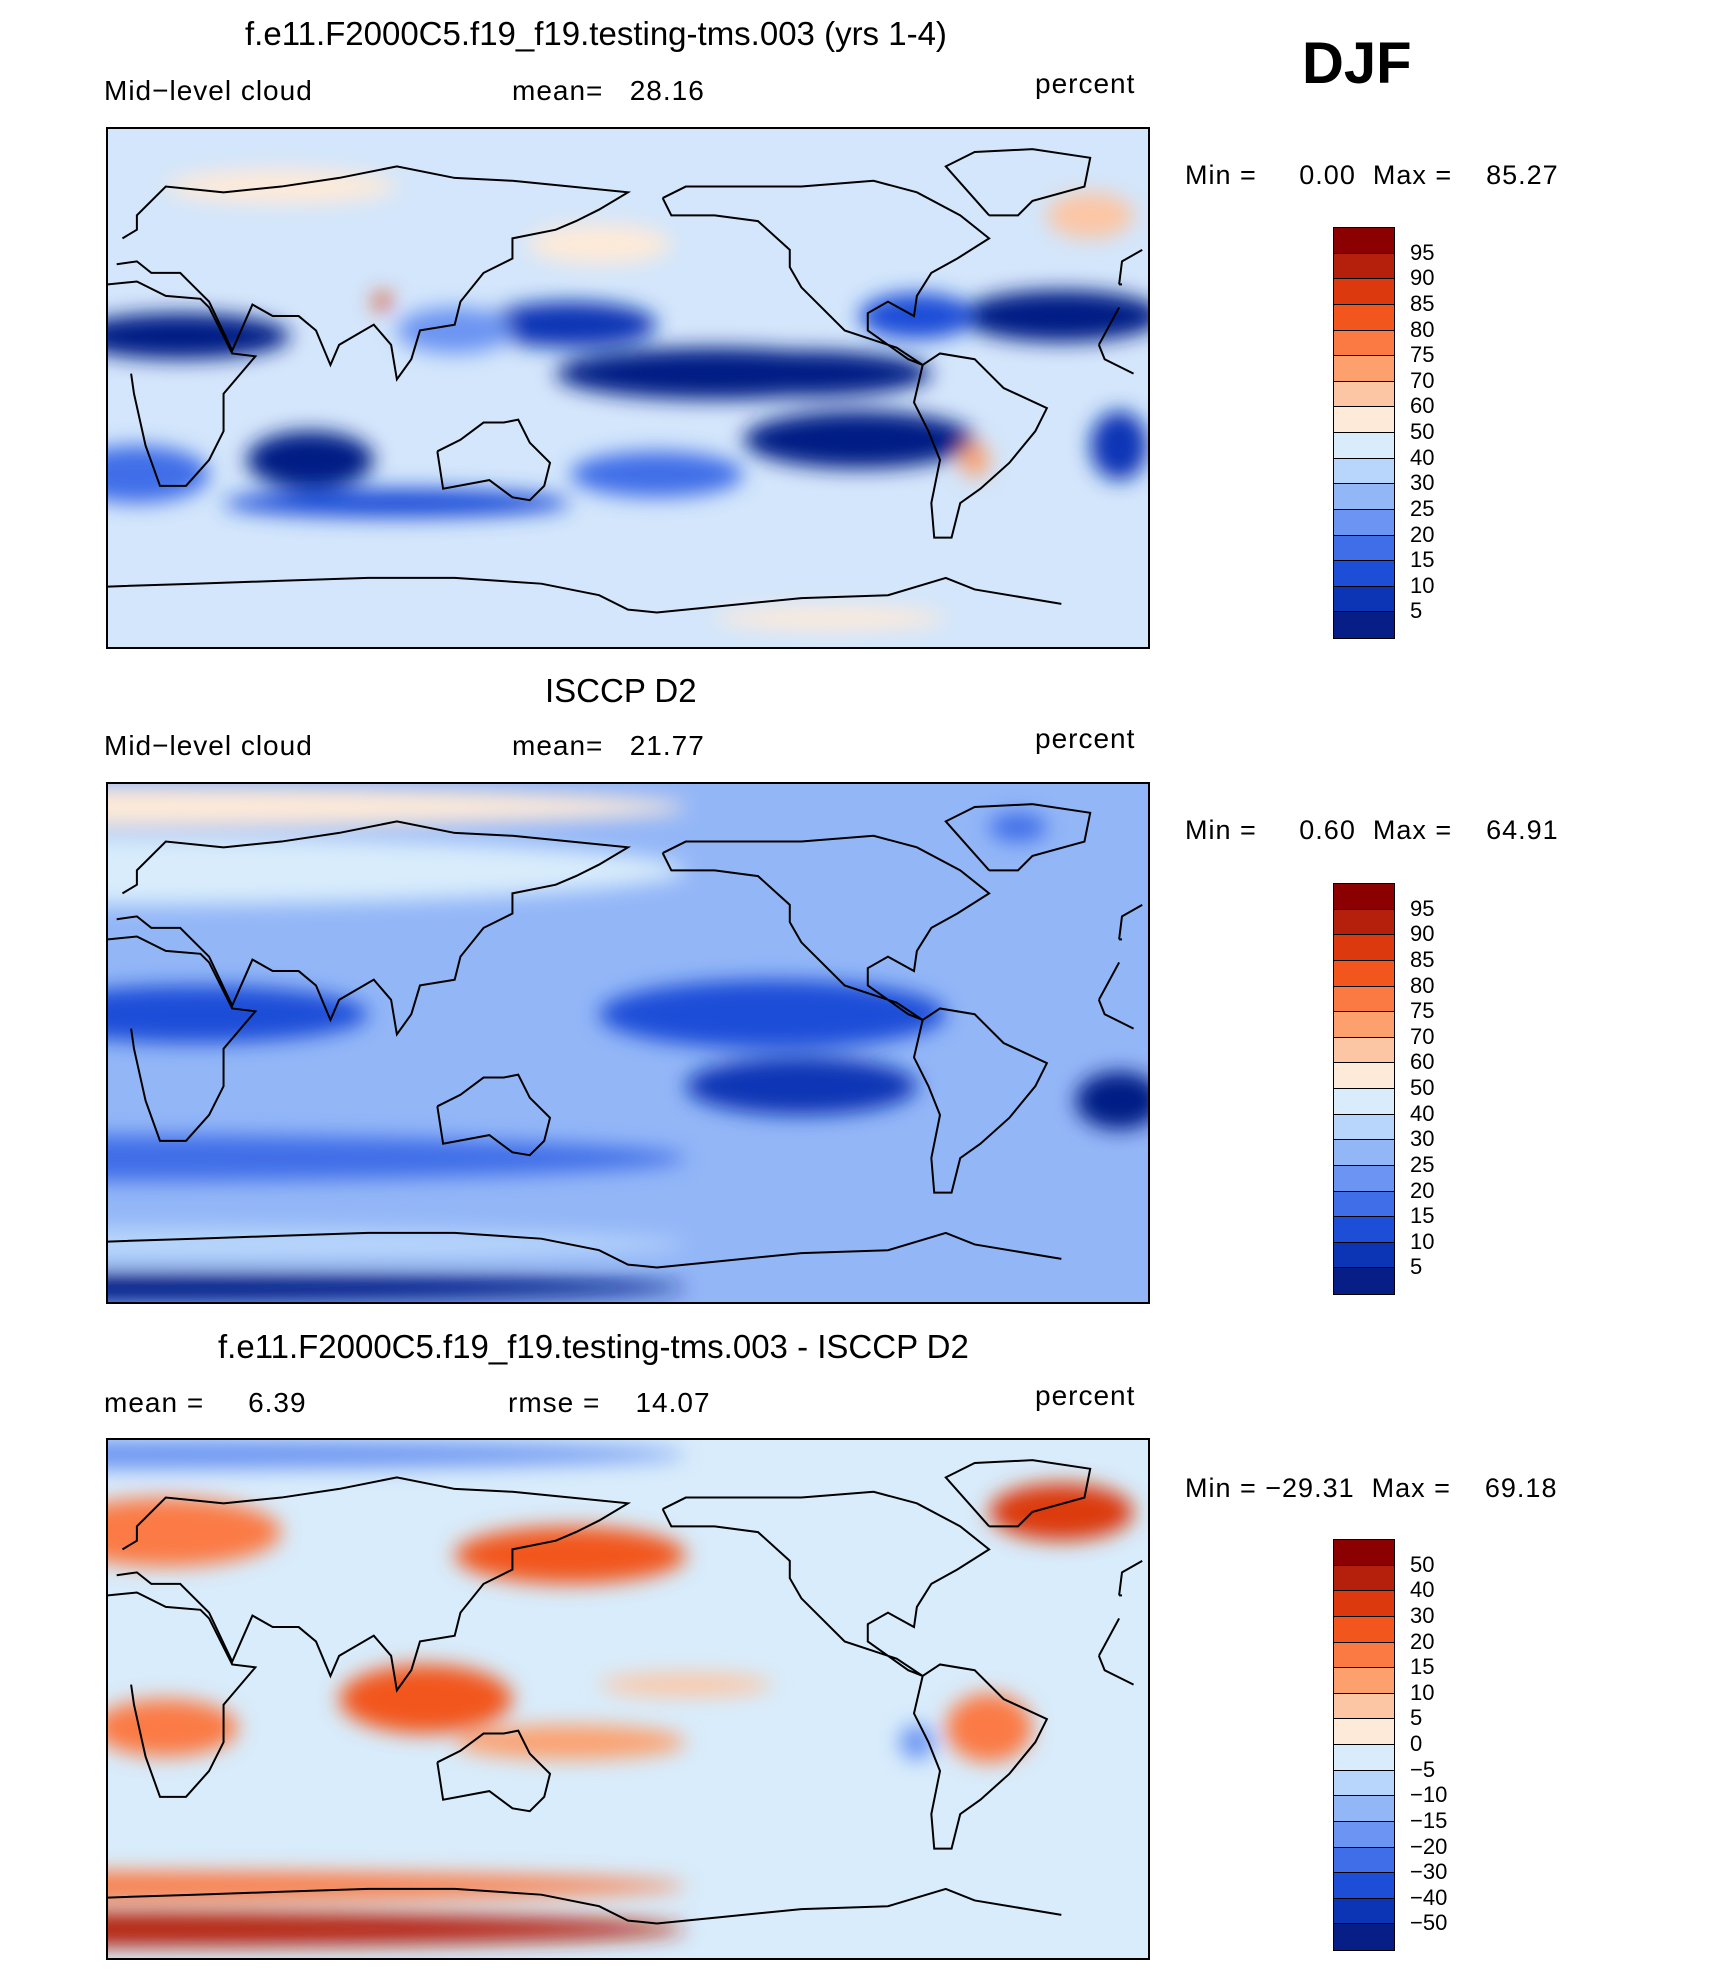 The image size is (1710, 1975). Describe the element at coordinates (608, 745) in the screenshot. I see `panel-mean-label: mean= 21.77` at that location.